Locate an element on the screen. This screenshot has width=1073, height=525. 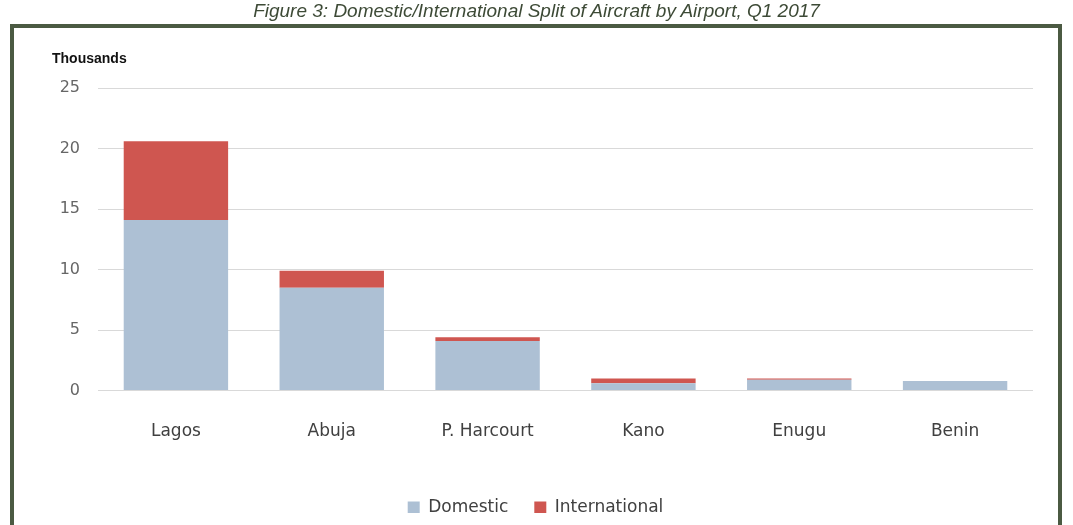
y-axis-title: Thousands is located at coordinates (89, 58).